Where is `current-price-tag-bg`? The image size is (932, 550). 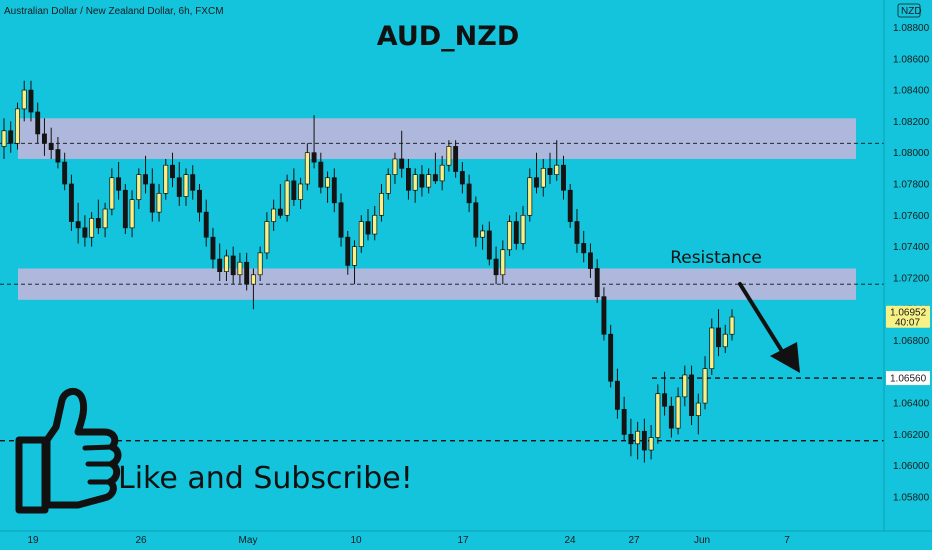 current-price-tag-bg is located at coordinates (908, 316).